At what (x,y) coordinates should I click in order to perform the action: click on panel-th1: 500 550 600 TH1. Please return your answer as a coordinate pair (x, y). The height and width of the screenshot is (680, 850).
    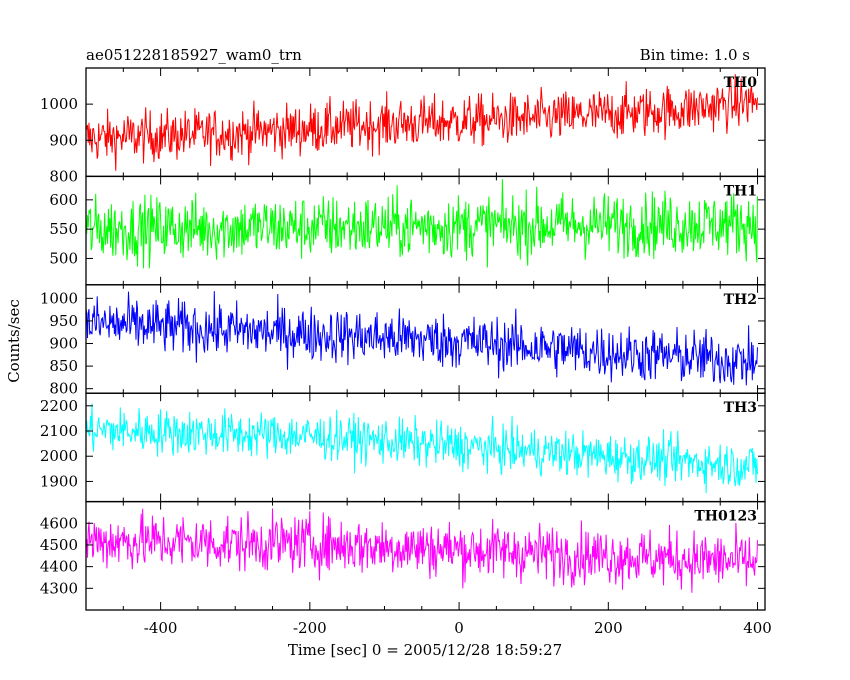
    Looking at the image, I should click on (407, 230).